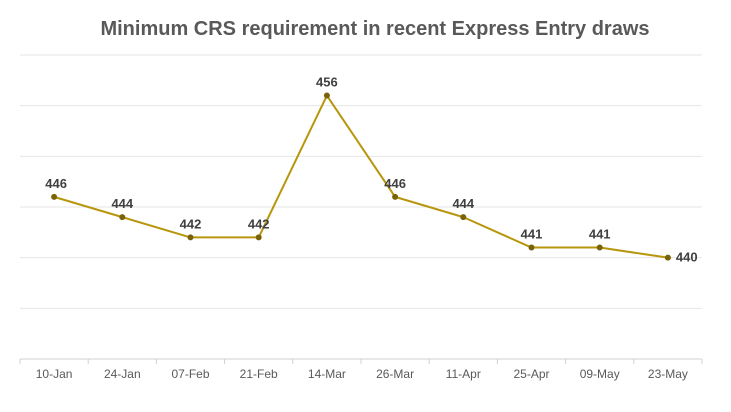  I want to click on x-tick-label: 10-Jan, so click(54, 374).